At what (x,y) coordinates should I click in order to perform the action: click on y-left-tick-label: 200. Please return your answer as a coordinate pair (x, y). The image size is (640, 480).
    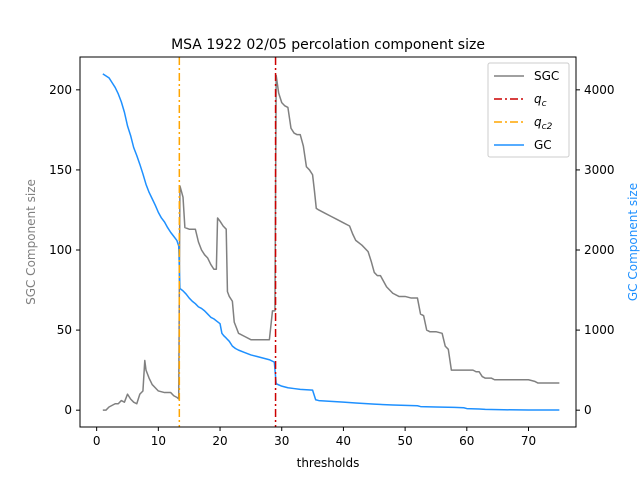
    Looking at the image, I should click on (60, 90).